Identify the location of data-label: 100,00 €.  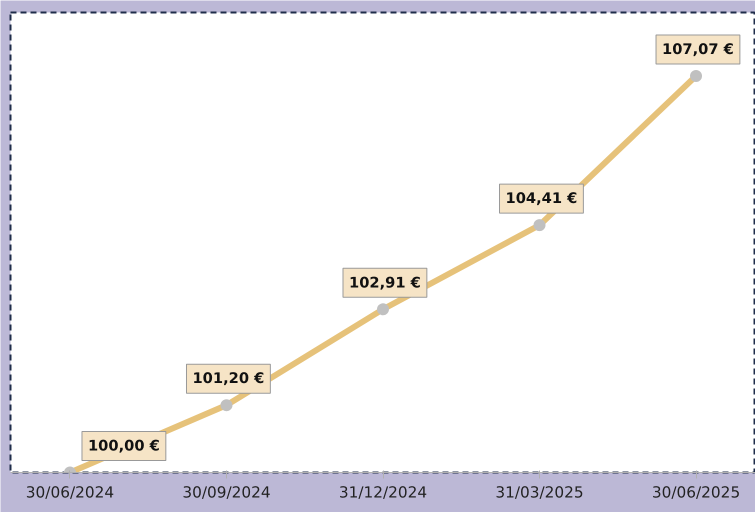
(124, 446).